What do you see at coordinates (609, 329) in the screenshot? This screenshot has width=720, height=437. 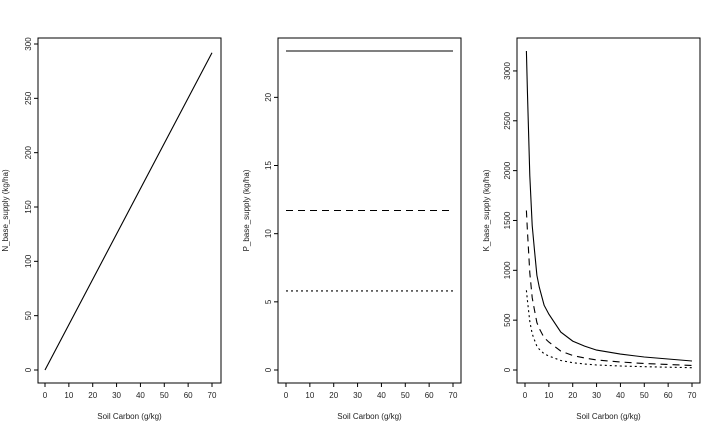 I see `series-line-dotted` at bounding box center [609, 329].